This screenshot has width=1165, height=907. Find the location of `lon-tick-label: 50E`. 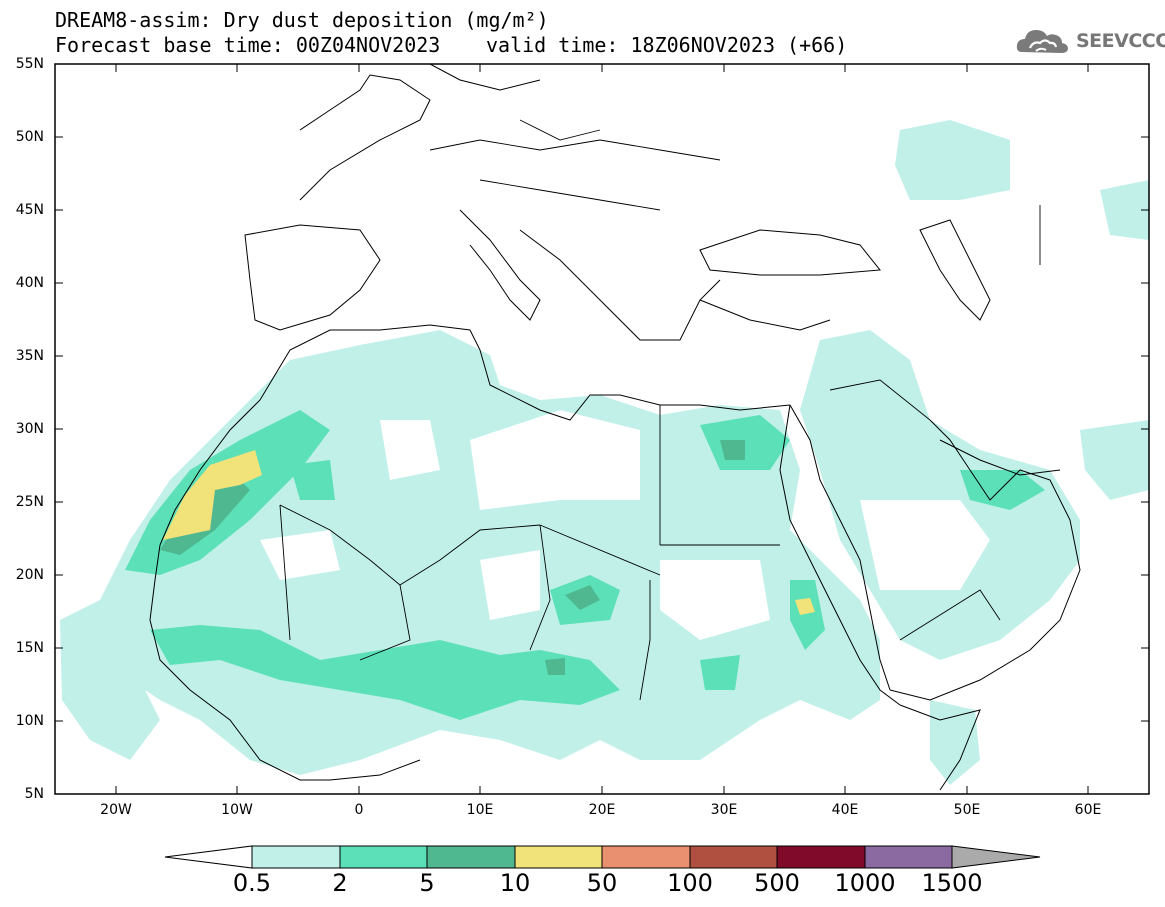

lon-tick-label: 50E is located at coordinates (967, 810).